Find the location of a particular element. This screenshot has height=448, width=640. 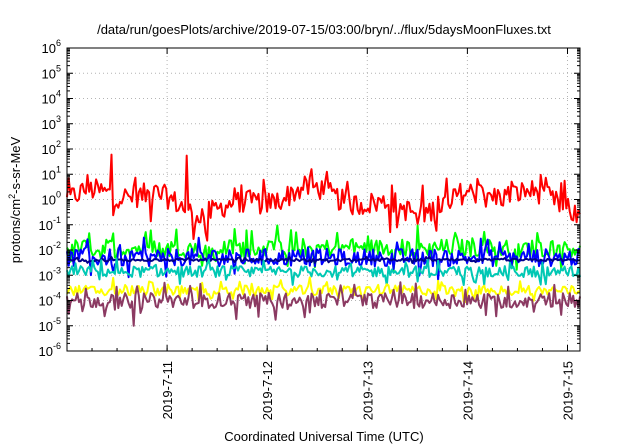

y-tick-exponent: 2 is located at coordinates (58, 144).